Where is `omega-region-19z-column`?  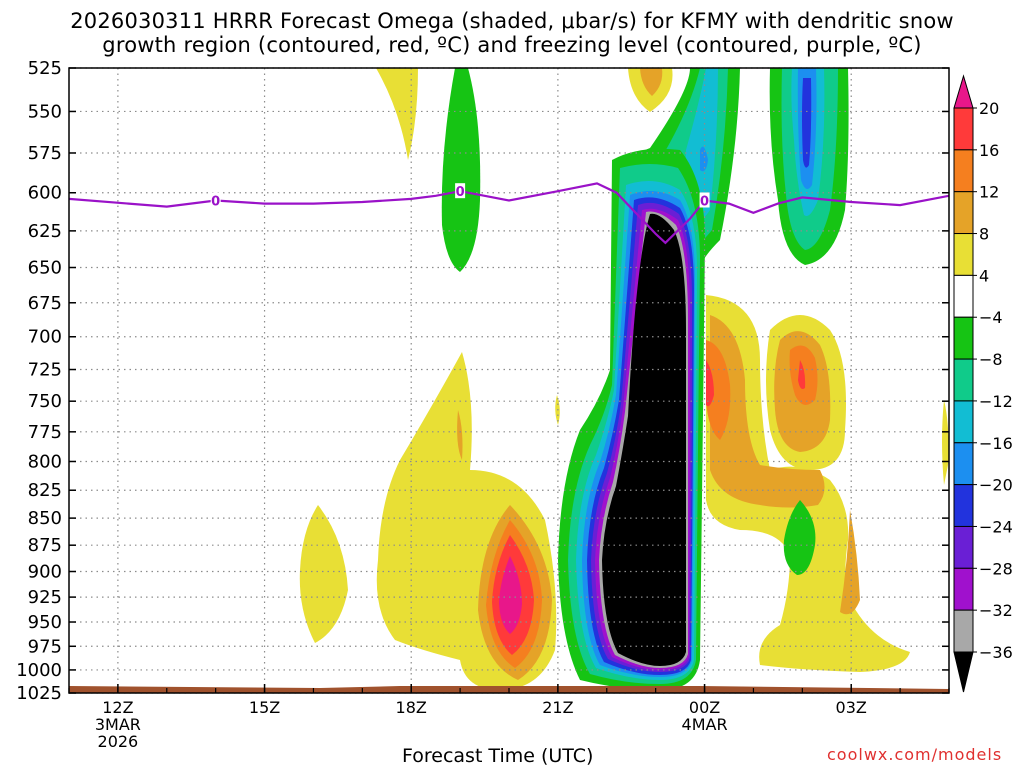 omega-region-19z-column is located at coordinates (461, 170).